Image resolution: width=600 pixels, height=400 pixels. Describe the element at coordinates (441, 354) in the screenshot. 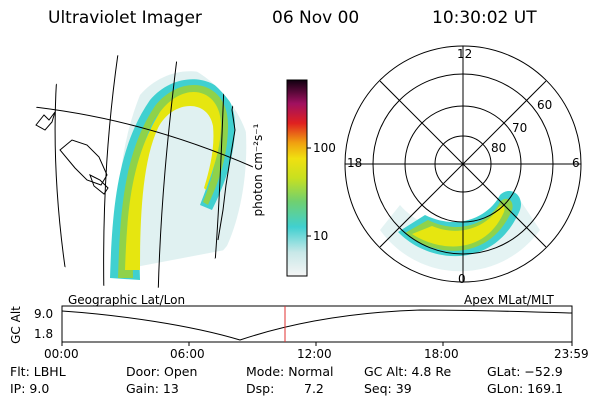

I see `time-tick-18: 18:00` at that location.